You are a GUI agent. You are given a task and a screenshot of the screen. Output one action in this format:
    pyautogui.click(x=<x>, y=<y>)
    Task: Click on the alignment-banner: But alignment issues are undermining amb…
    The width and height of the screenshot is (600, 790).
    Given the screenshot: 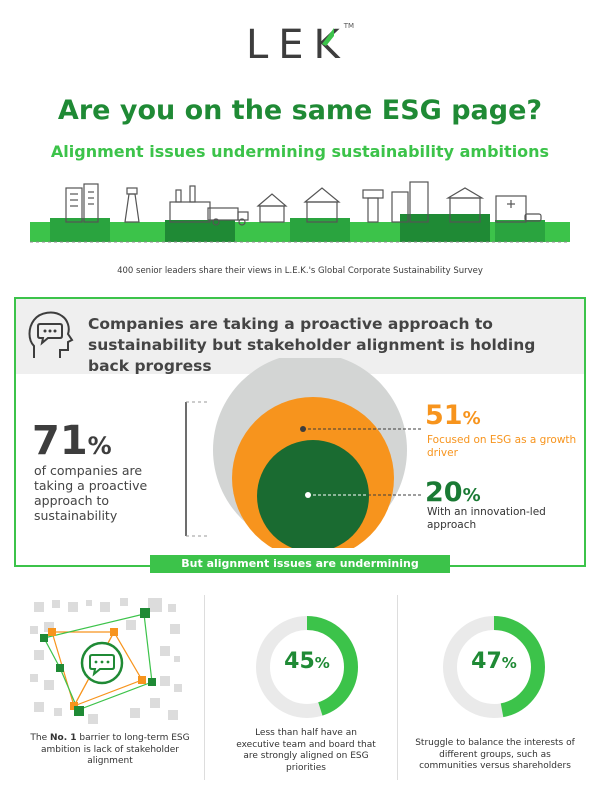 What is the action you would take?
    pyautogui.click(x=300, y=571)
    